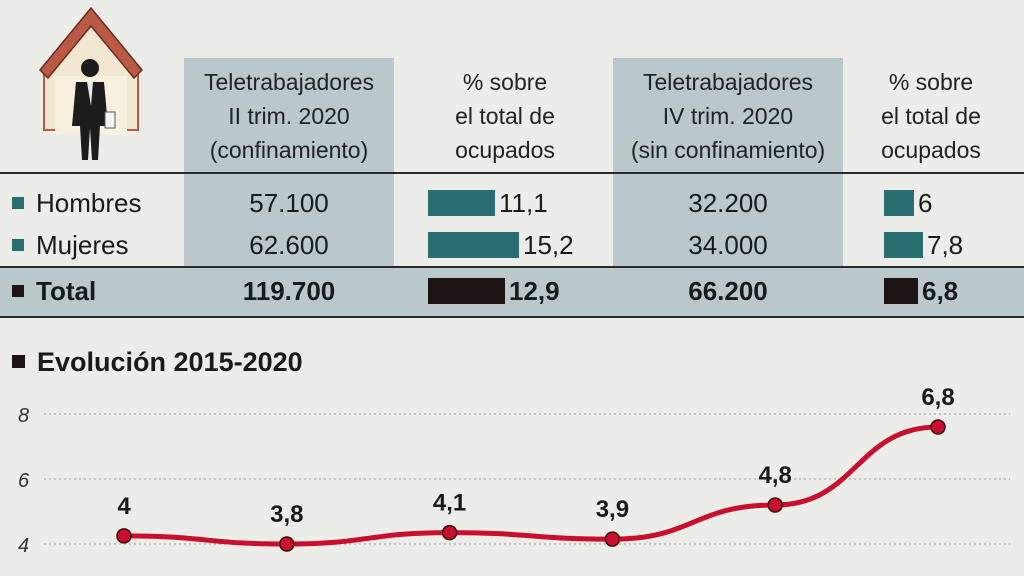  I want to click on house-with-businessman-icon, so click(91, 83).